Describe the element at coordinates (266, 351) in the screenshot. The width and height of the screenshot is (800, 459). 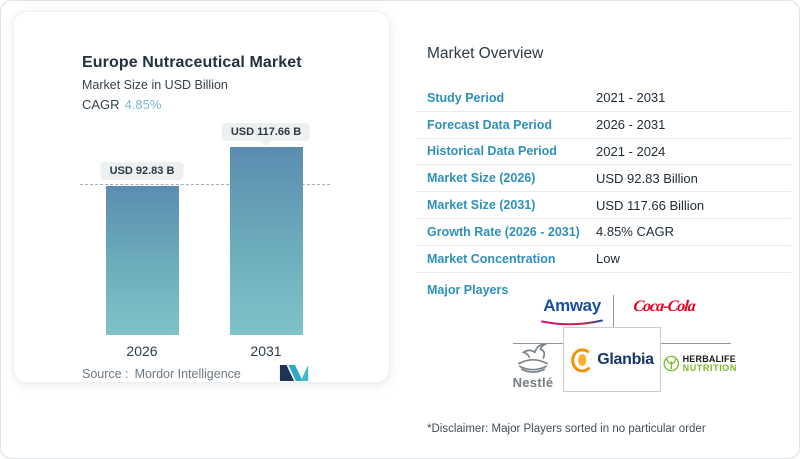
I see `x-axis-label-2031: 2031` at that location.